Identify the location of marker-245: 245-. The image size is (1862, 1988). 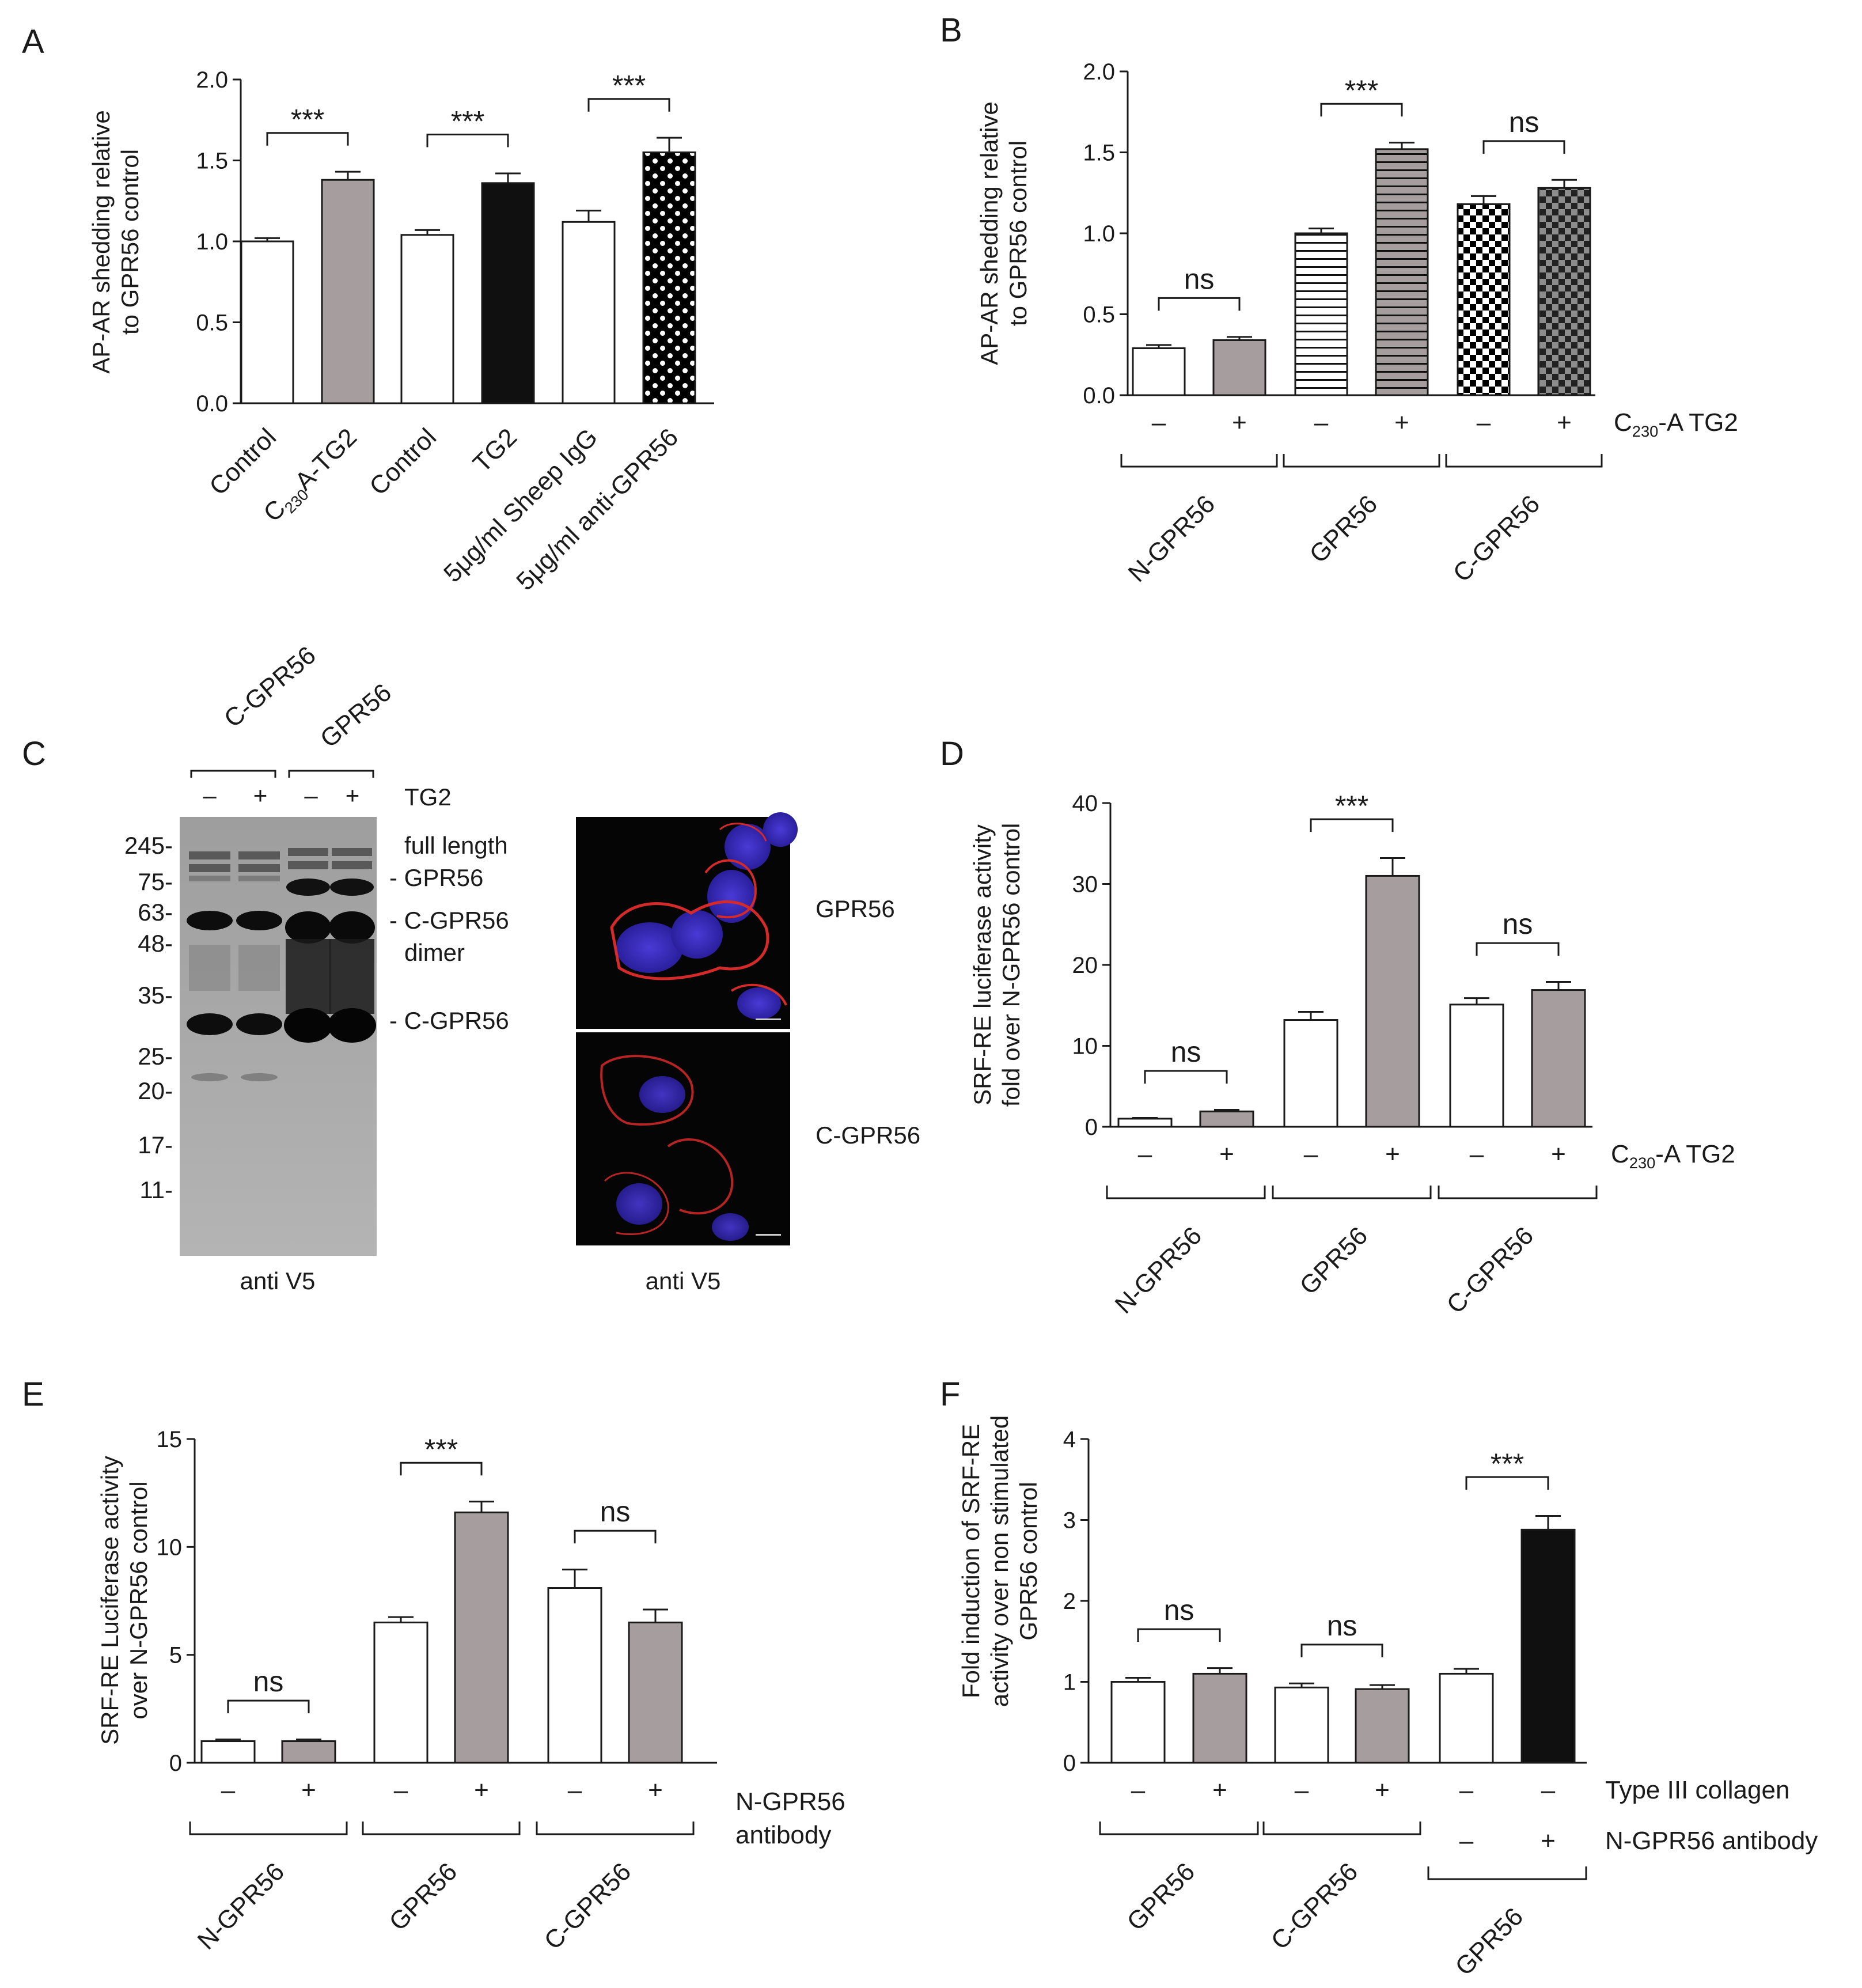
(148, 846).